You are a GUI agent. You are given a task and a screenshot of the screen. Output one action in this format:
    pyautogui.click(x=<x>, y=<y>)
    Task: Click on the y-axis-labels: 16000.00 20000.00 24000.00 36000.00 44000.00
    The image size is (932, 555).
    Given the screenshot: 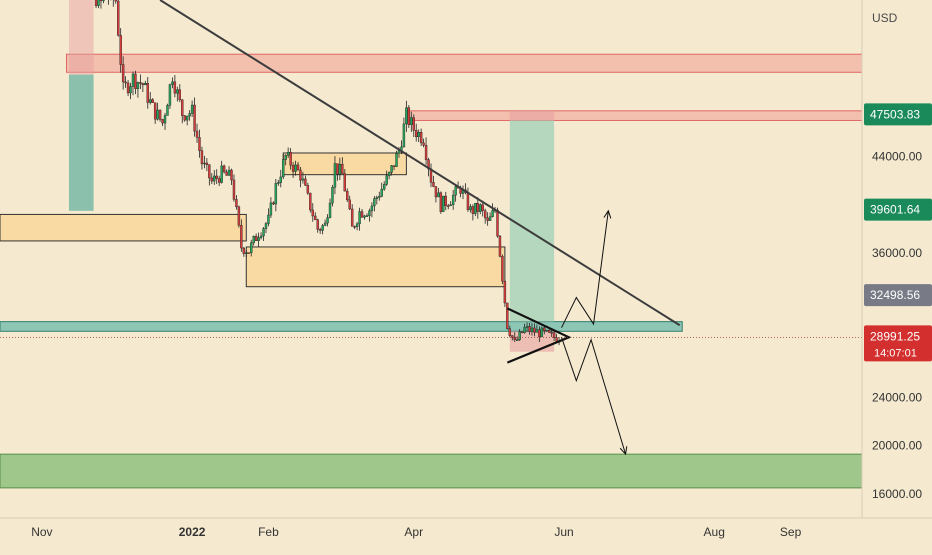 What is the action you would take?
    pyautogui.click(x=897, y=325)
    